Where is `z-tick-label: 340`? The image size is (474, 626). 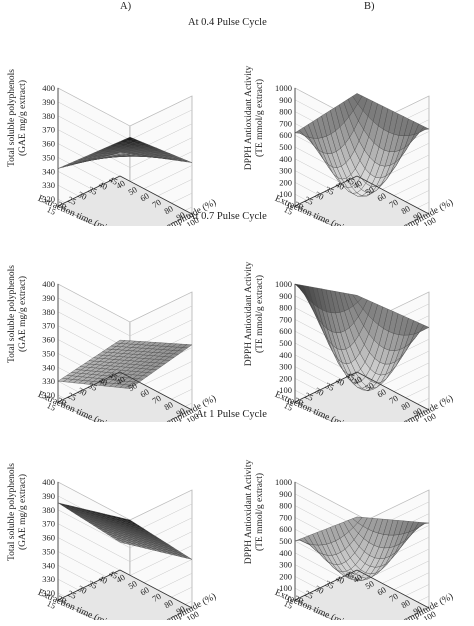 z-tick-label: 340 is located at coordinates (48, 565).